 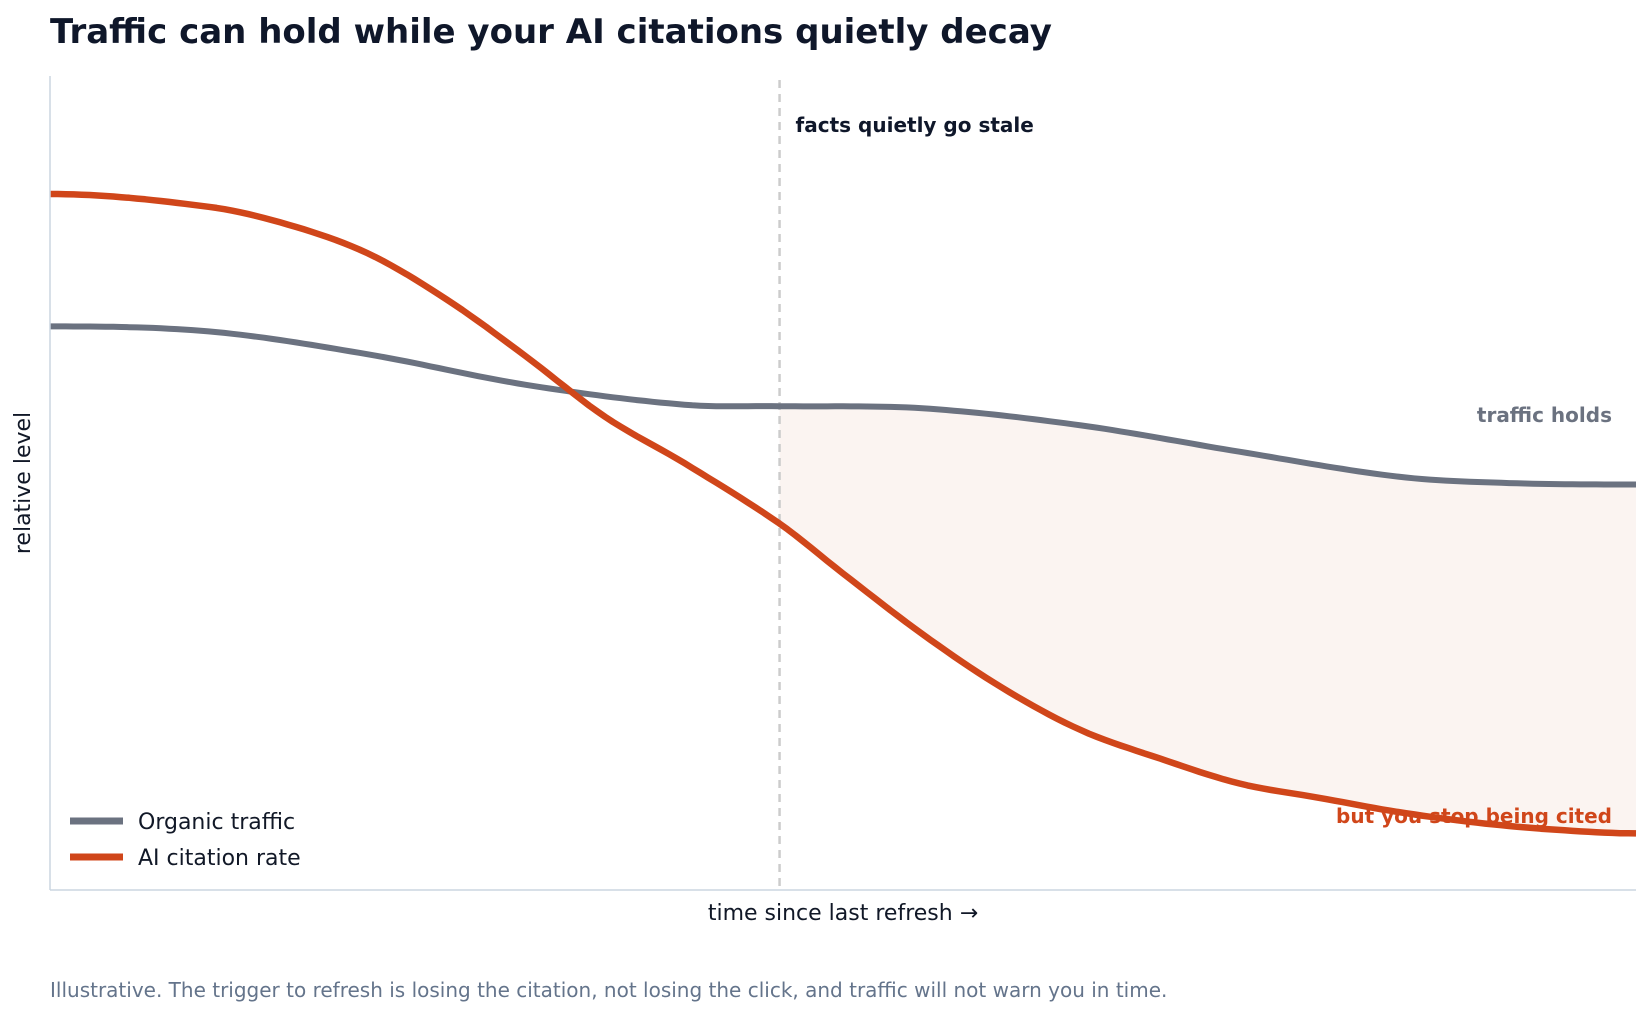 What do you see at coordinates (915, 125) in the screenshot?
I see `stale-marker-label: facts quietly go stale` at bounding box center [915, 125].